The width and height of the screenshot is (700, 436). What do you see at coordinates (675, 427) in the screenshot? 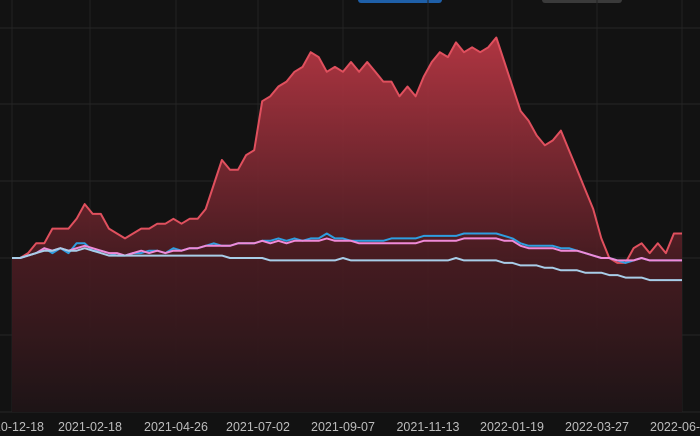
I see `x-tick-label-8: 2022-06-02` at bounding box center [675, 427].